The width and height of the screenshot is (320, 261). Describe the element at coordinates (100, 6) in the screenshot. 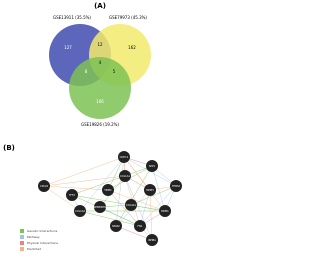

I see `panel-label: (A)` at that location.